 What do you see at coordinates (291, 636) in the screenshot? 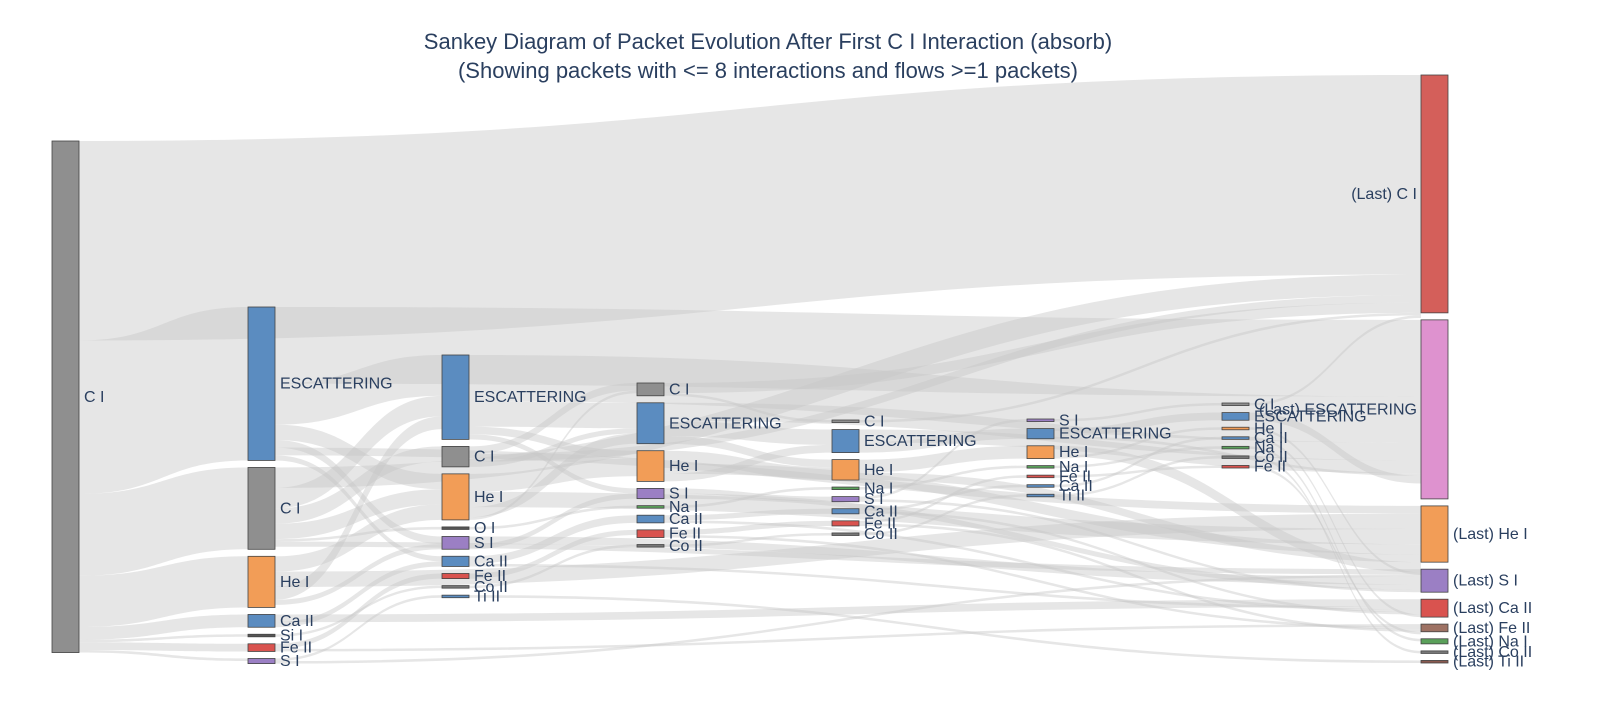
I see `sankey-node-label: Si I` at bounding box center [291, 636].